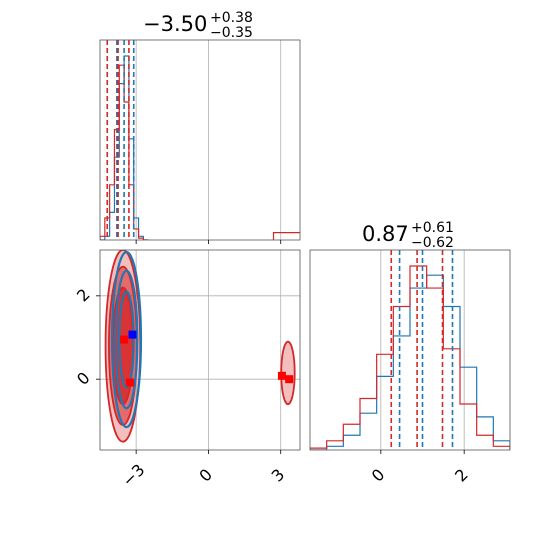  What do you see at coordinates (231, 18) in the screenshot?
I see `title-param-0-plus: +0.38` at bounding box center [231, 18].